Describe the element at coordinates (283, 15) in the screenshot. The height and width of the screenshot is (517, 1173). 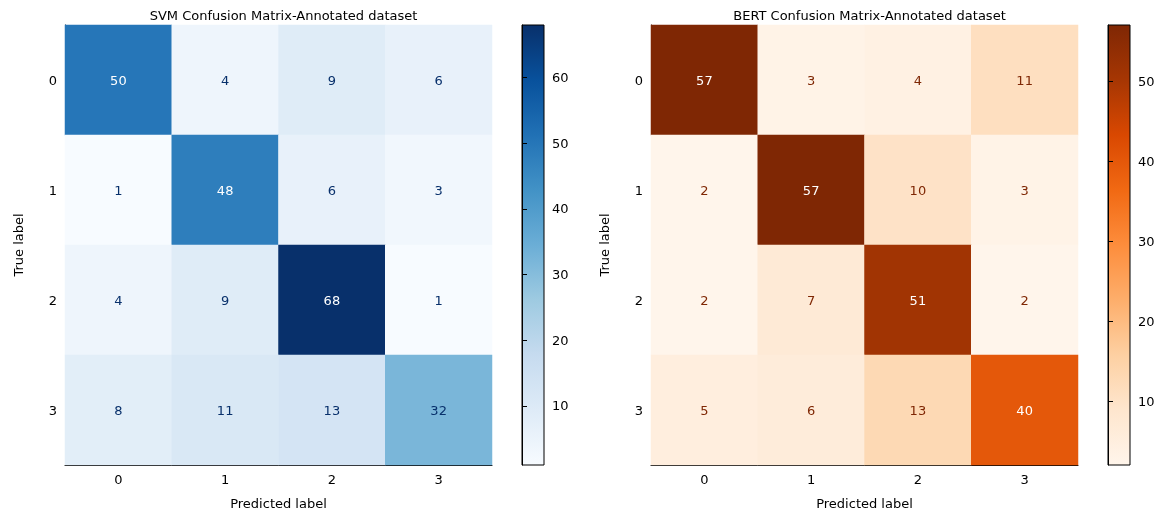
I see `chart-title: SVM Confusion Matrix-Annotated dataset` at that location.